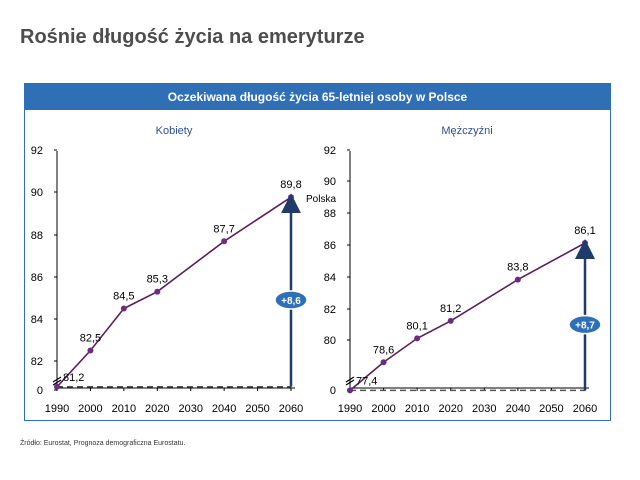  What do you see at coordinates (224, 409) in the screenshot?
I see `chart1-xtick-label: 2040` at bounding box center [224, 409].